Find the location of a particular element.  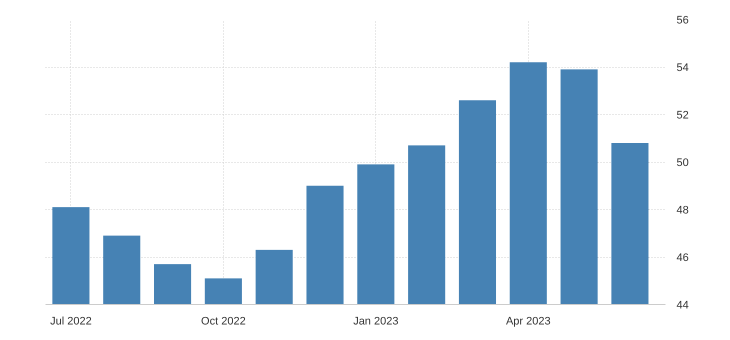

y-tick-label: 50 is located at coordinates (682, 163).